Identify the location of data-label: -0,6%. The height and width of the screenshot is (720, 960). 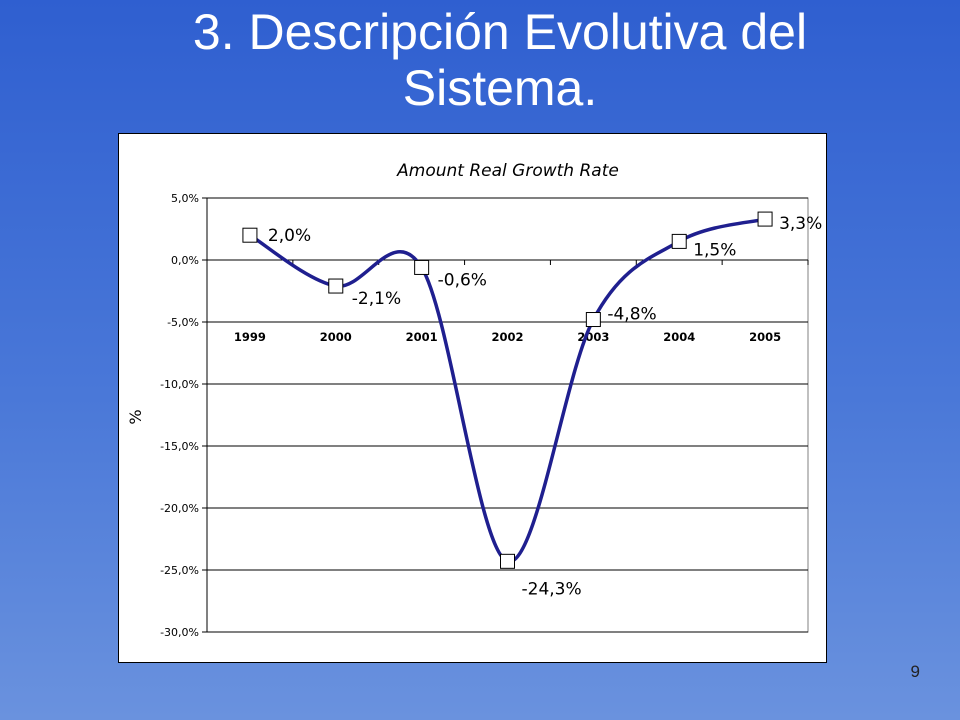
(462, 280).